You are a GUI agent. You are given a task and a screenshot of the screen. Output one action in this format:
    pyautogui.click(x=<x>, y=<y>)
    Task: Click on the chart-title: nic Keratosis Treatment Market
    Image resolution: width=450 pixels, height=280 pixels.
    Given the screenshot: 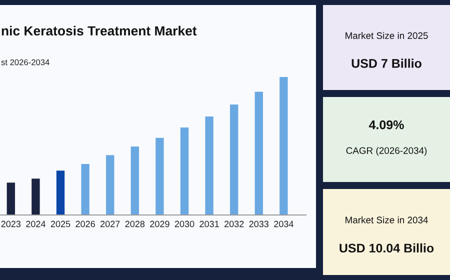 What is the action you would take?
    pyautogui.click(x=99, y=31)
    